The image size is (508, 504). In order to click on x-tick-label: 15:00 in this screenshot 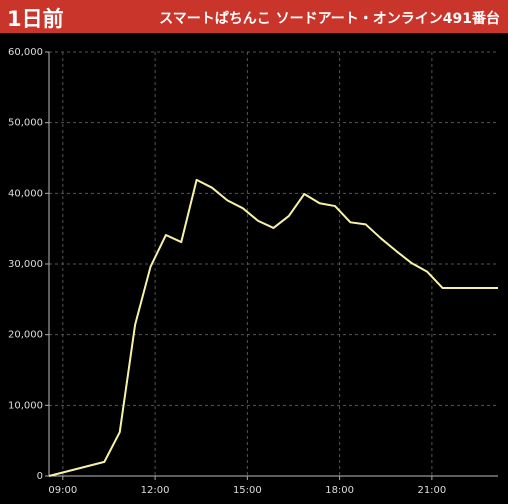, I will do `click(247, 490)`.